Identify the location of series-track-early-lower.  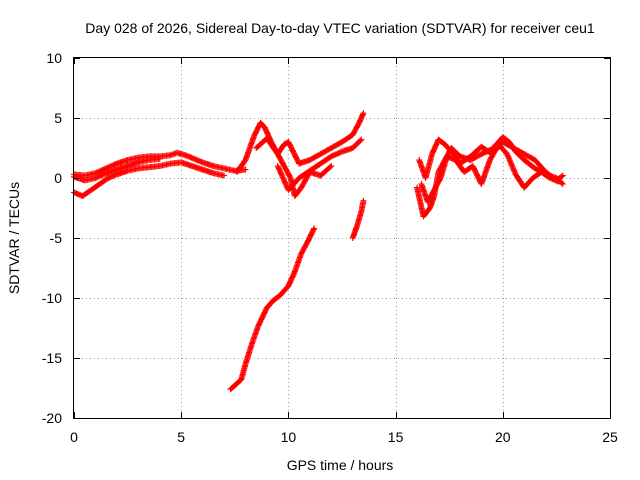
(149, 179).